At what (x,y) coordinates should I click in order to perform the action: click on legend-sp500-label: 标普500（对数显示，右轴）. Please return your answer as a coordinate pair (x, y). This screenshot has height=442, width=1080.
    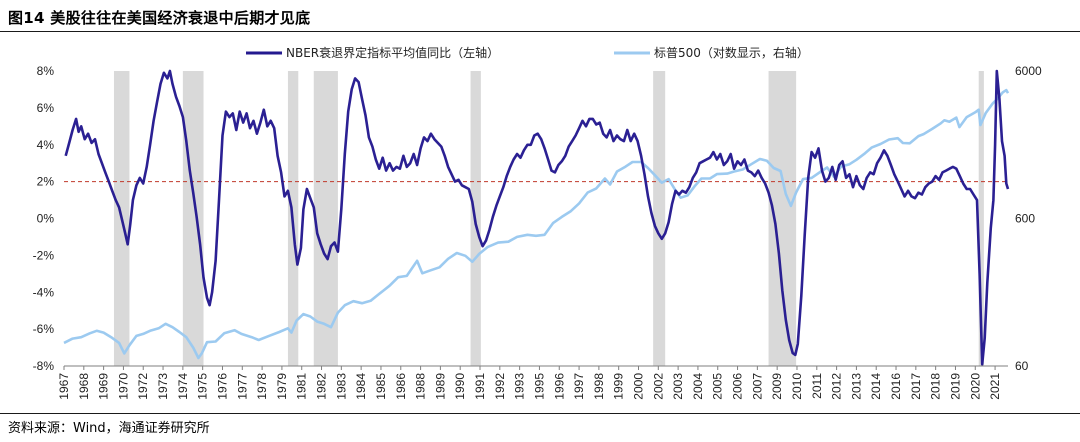
    Looking at the image, I should click on (731, 52).